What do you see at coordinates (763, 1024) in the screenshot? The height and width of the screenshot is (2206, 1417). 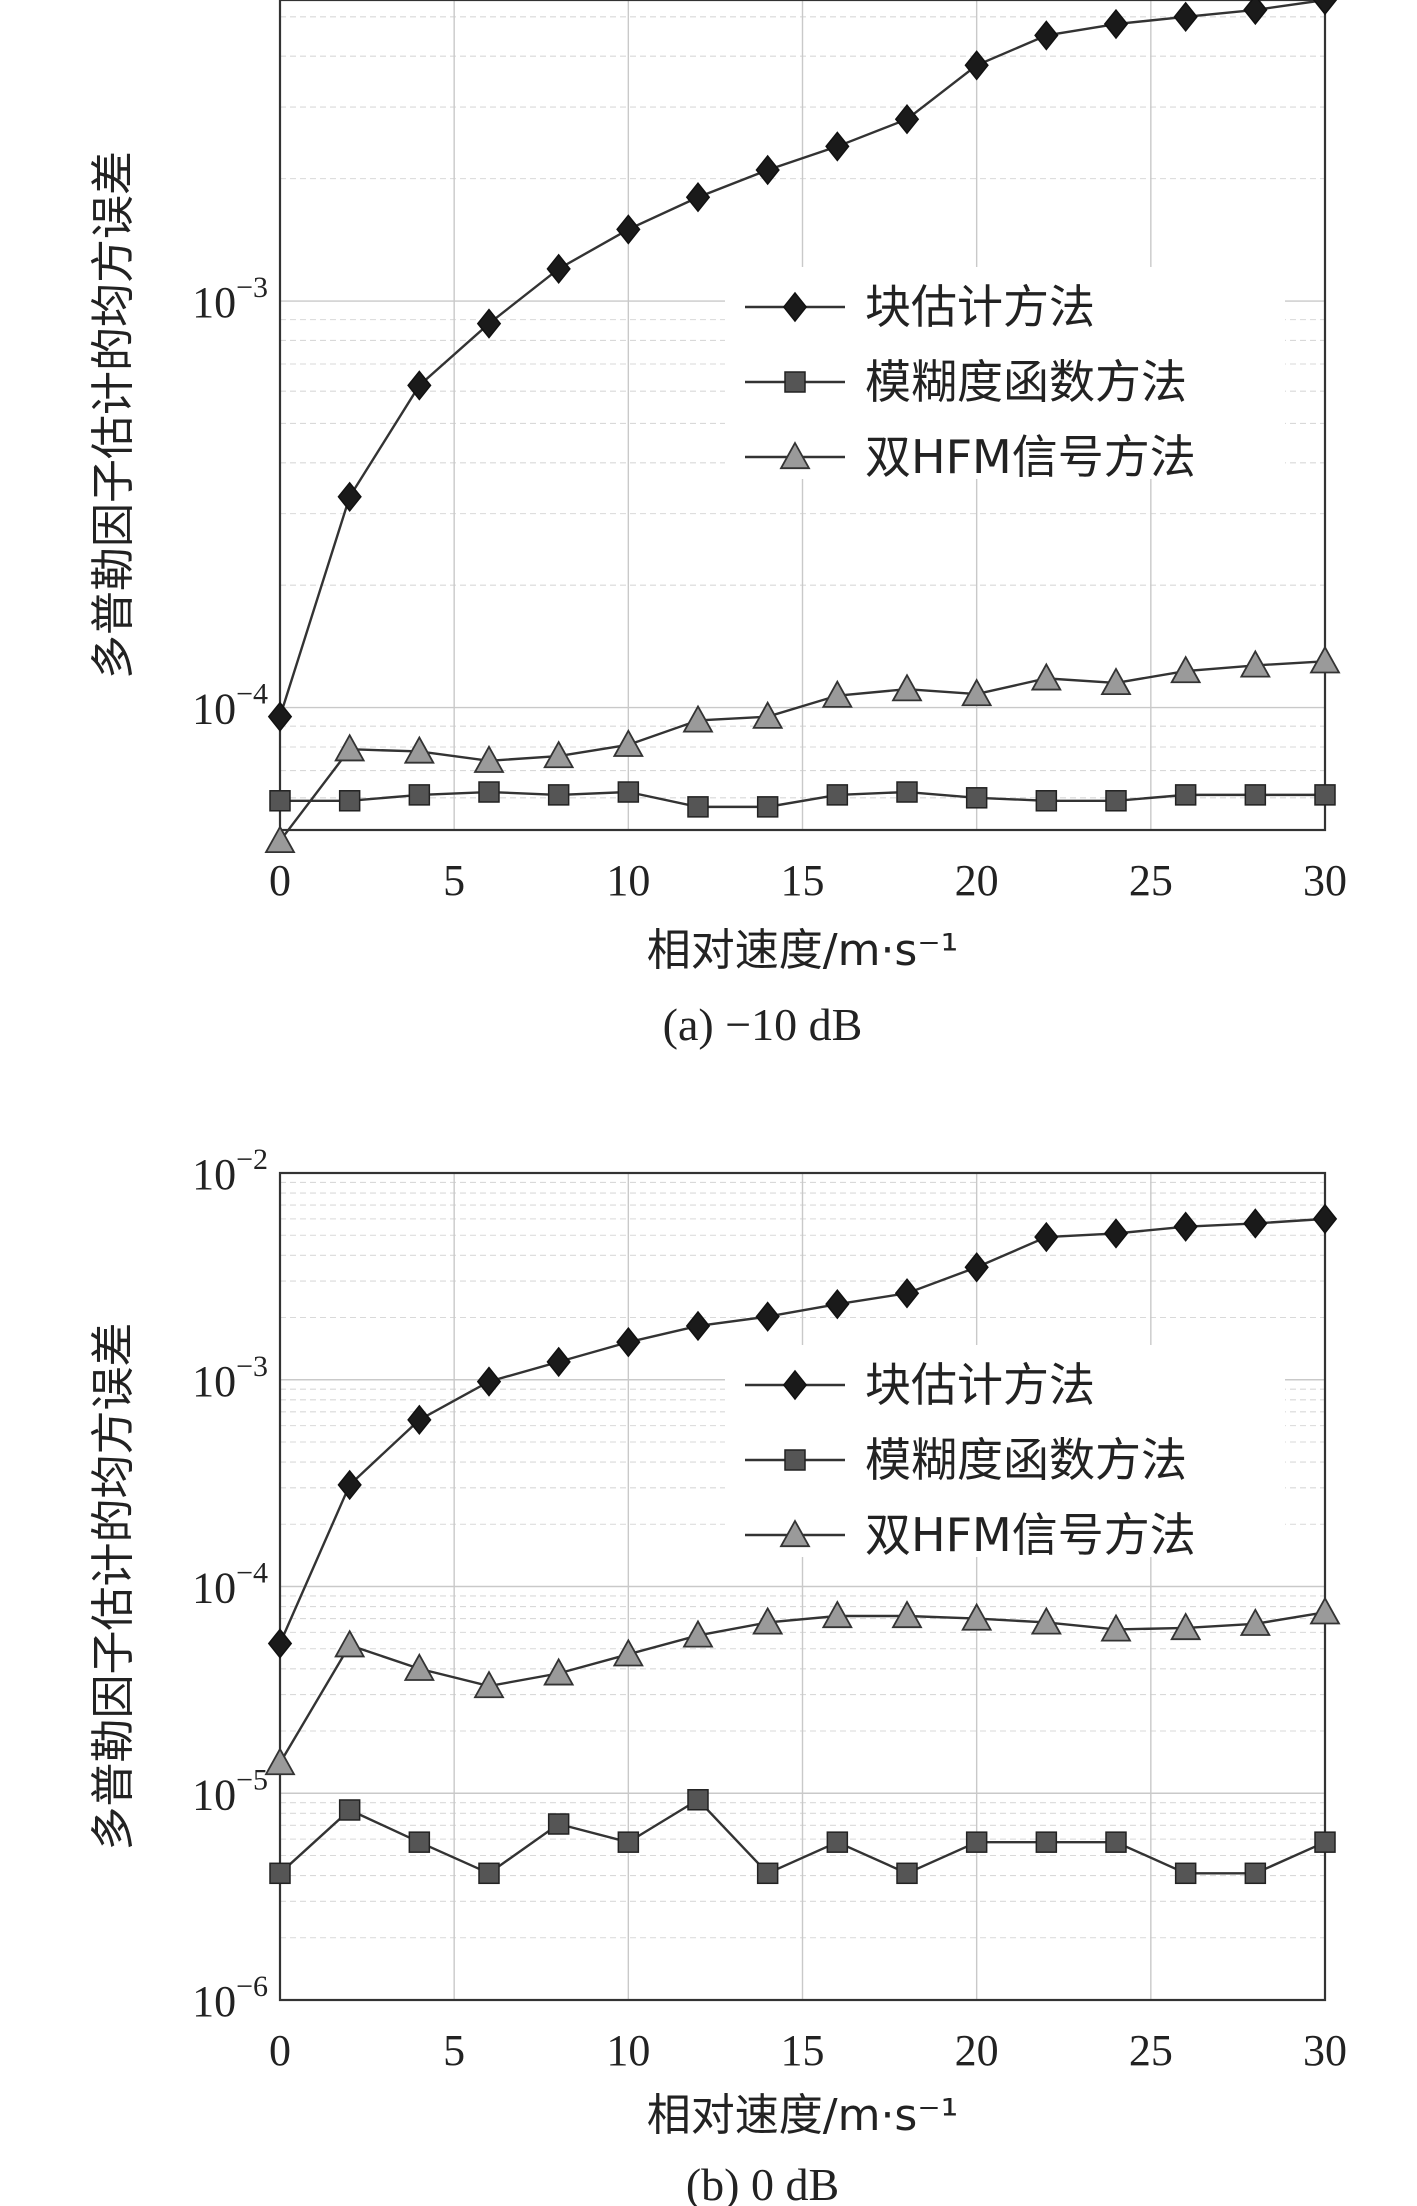 I see `chart-caption: (a) −10 dB` at bounding box center [763, 1024].